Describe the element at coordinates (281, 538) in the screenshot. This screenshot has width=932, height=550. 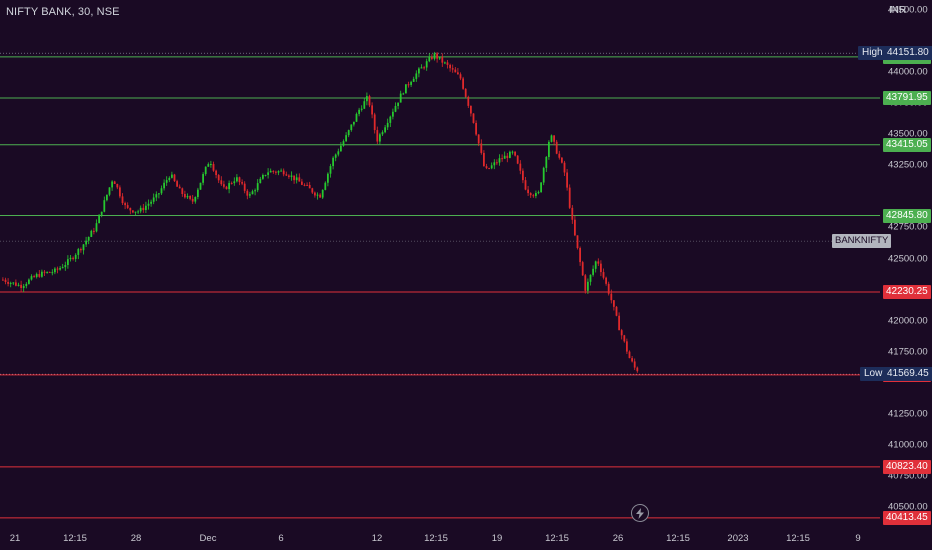
I see `time-tick-label: 6` at that location.